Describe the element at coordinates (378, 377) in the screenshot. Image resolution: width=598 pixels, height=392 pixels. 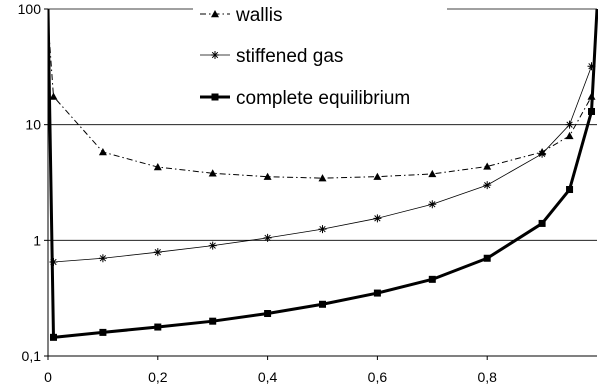
I see `x-tick-label: 0,6` at that location.